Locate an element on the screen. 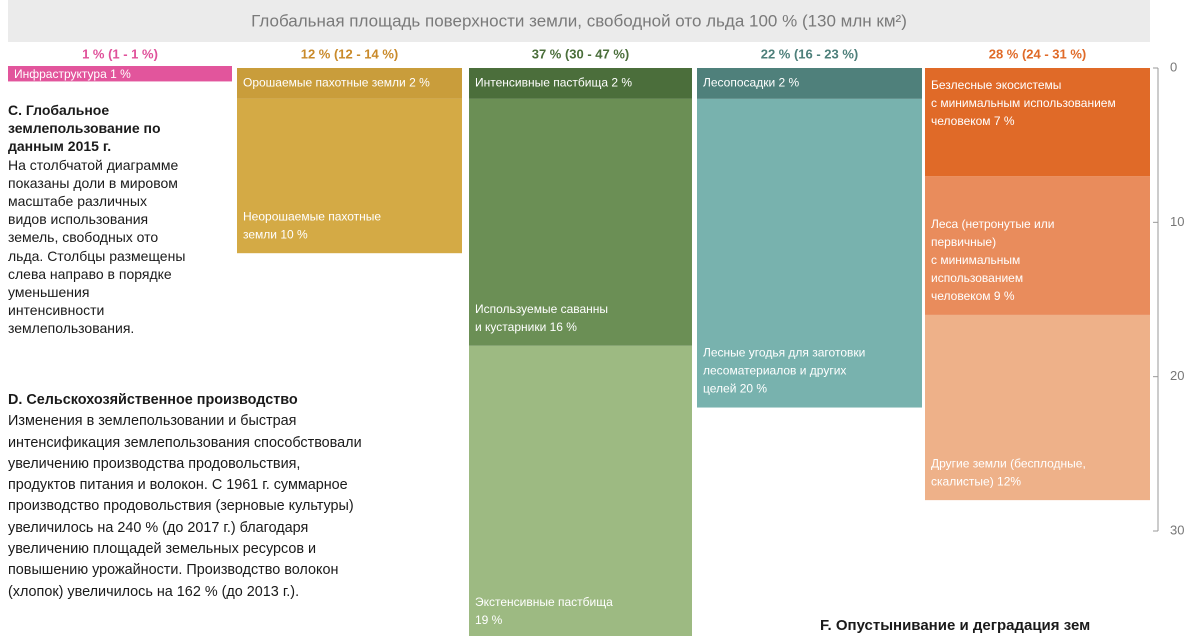 This screenshot has height=636, width=1189. section-text: Изменения в землепользовании и быстрая is located at coordinates (152, 421).